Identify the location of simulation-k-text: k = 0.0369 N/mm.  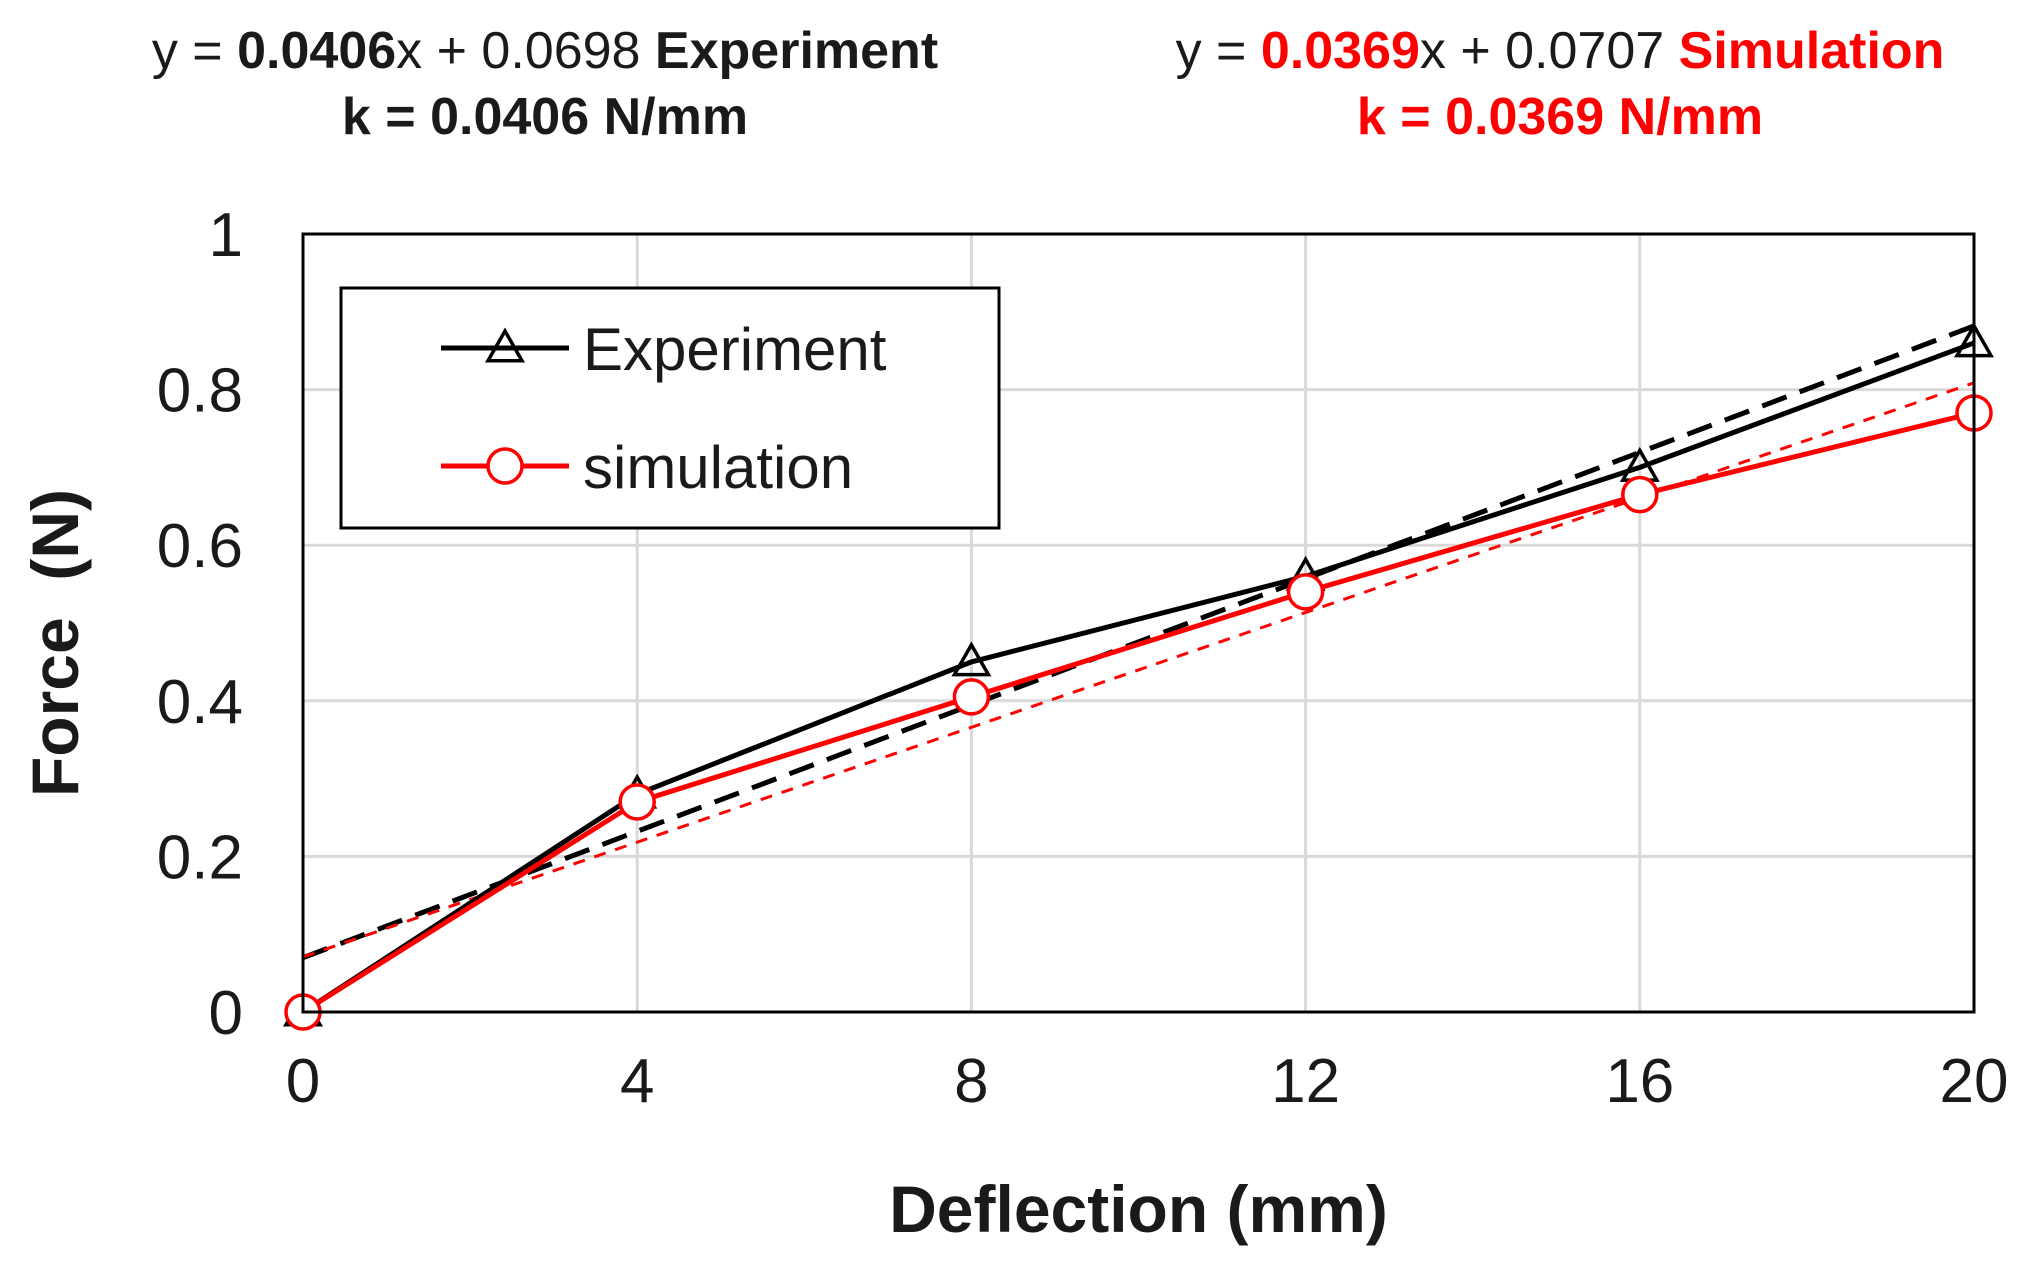
(1560, 117).